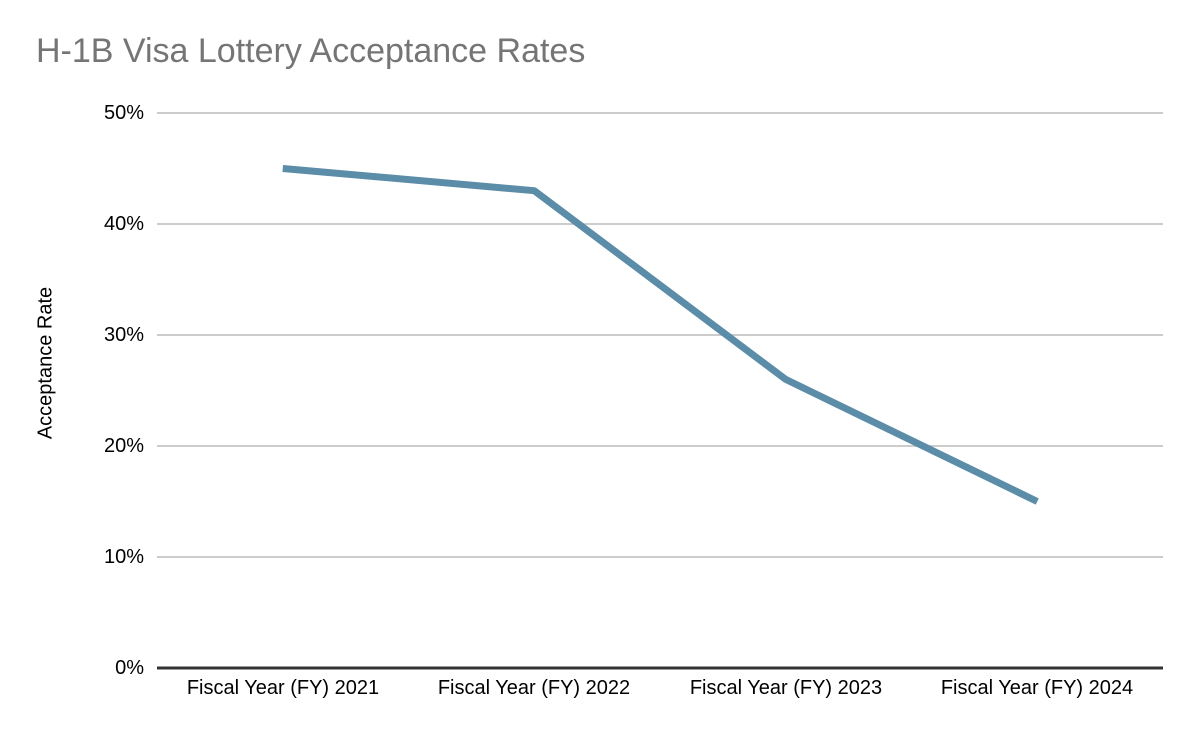  Describe the element at coordinates (786, 688) in the screenshot. I see `x-tick-label: Fiscal Year (FY) 2023` at that location.